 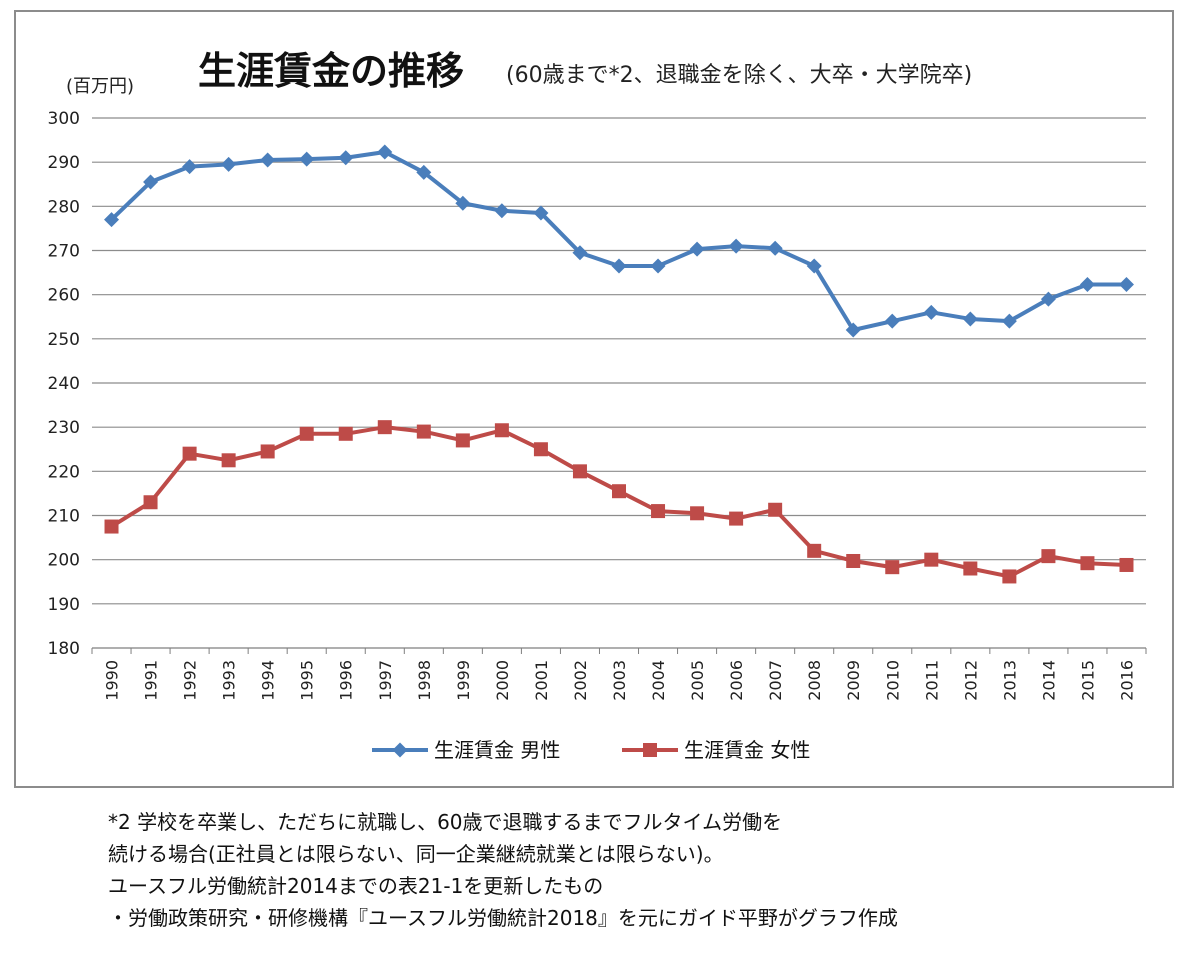 What do you see at coordinates (346, 680) in the screenshot?
I see `x-tick-label: 1996` at bounding box center [346, 680].